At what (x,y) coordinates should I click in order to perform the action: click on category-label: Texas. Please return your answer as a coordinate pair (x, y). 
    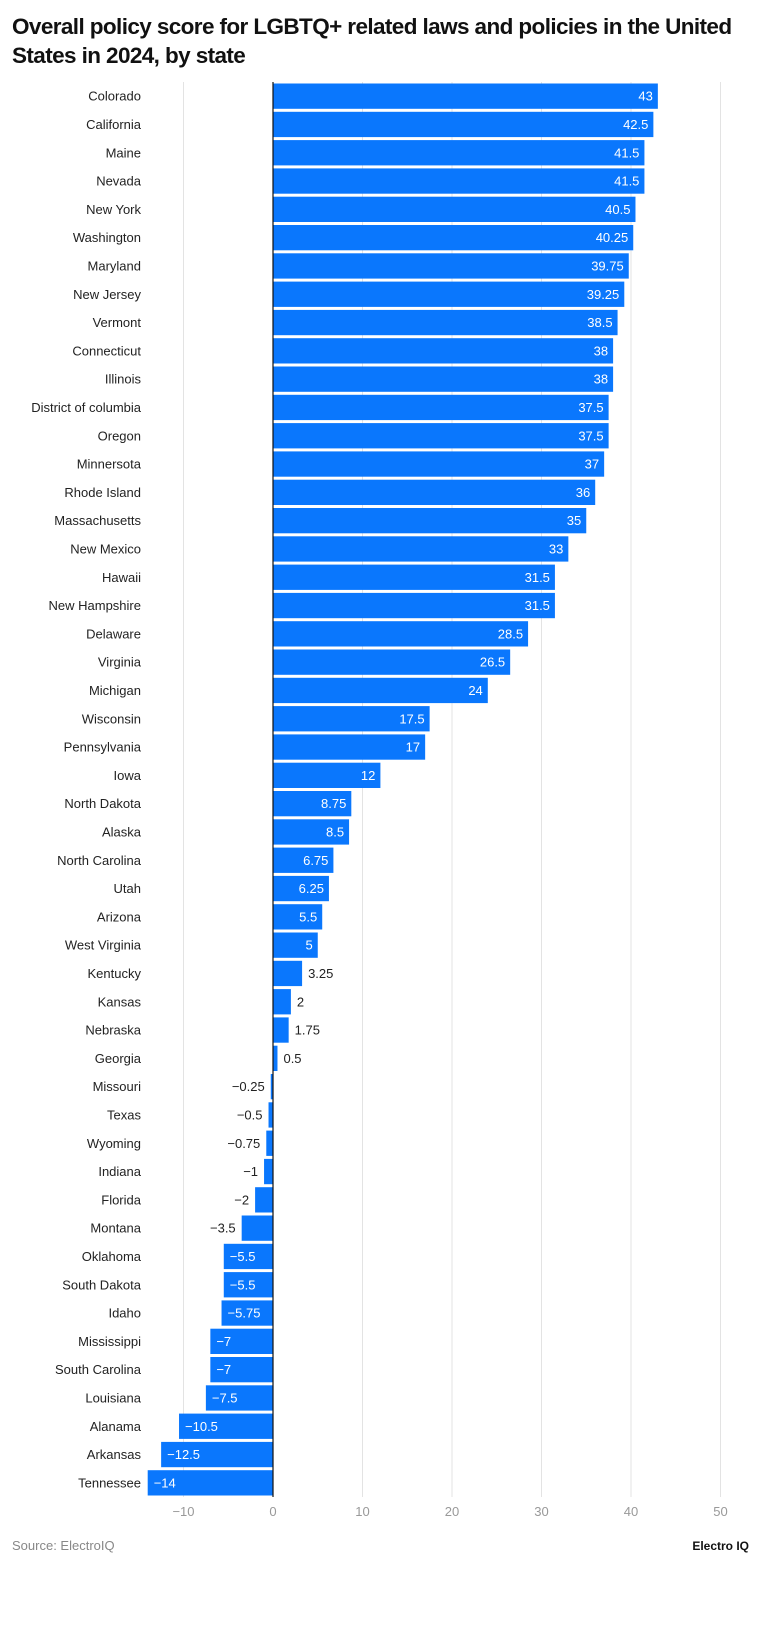
    Looking at the image, I should click on (124, 1114).